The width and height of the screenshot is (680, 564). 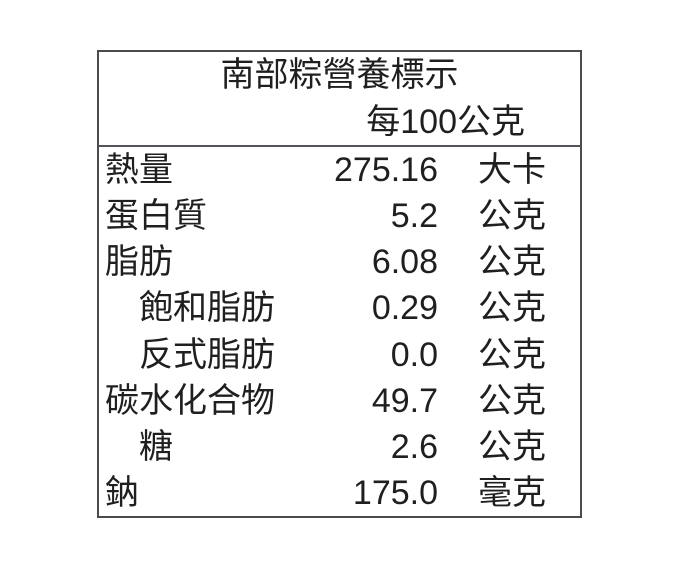 What do you see at coordinates (404, 400) in the screenshot?
I see `nutrient-value: 49.7` at bounding box center [404, 400].